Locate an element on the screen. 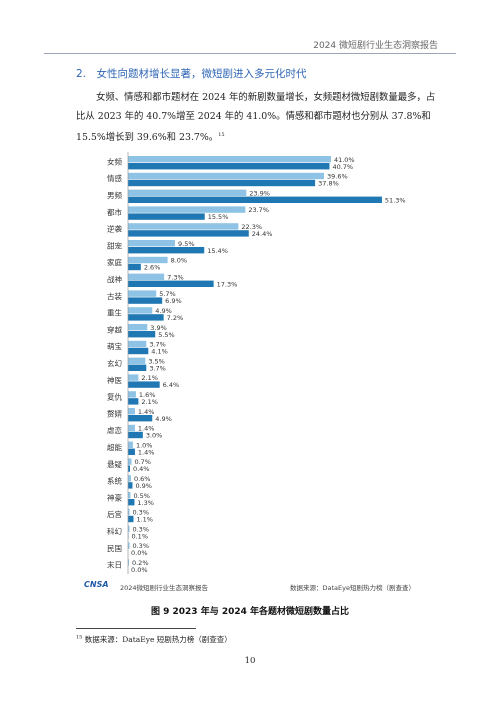  data-label: 0.1% is located at coordinates (139, 536).